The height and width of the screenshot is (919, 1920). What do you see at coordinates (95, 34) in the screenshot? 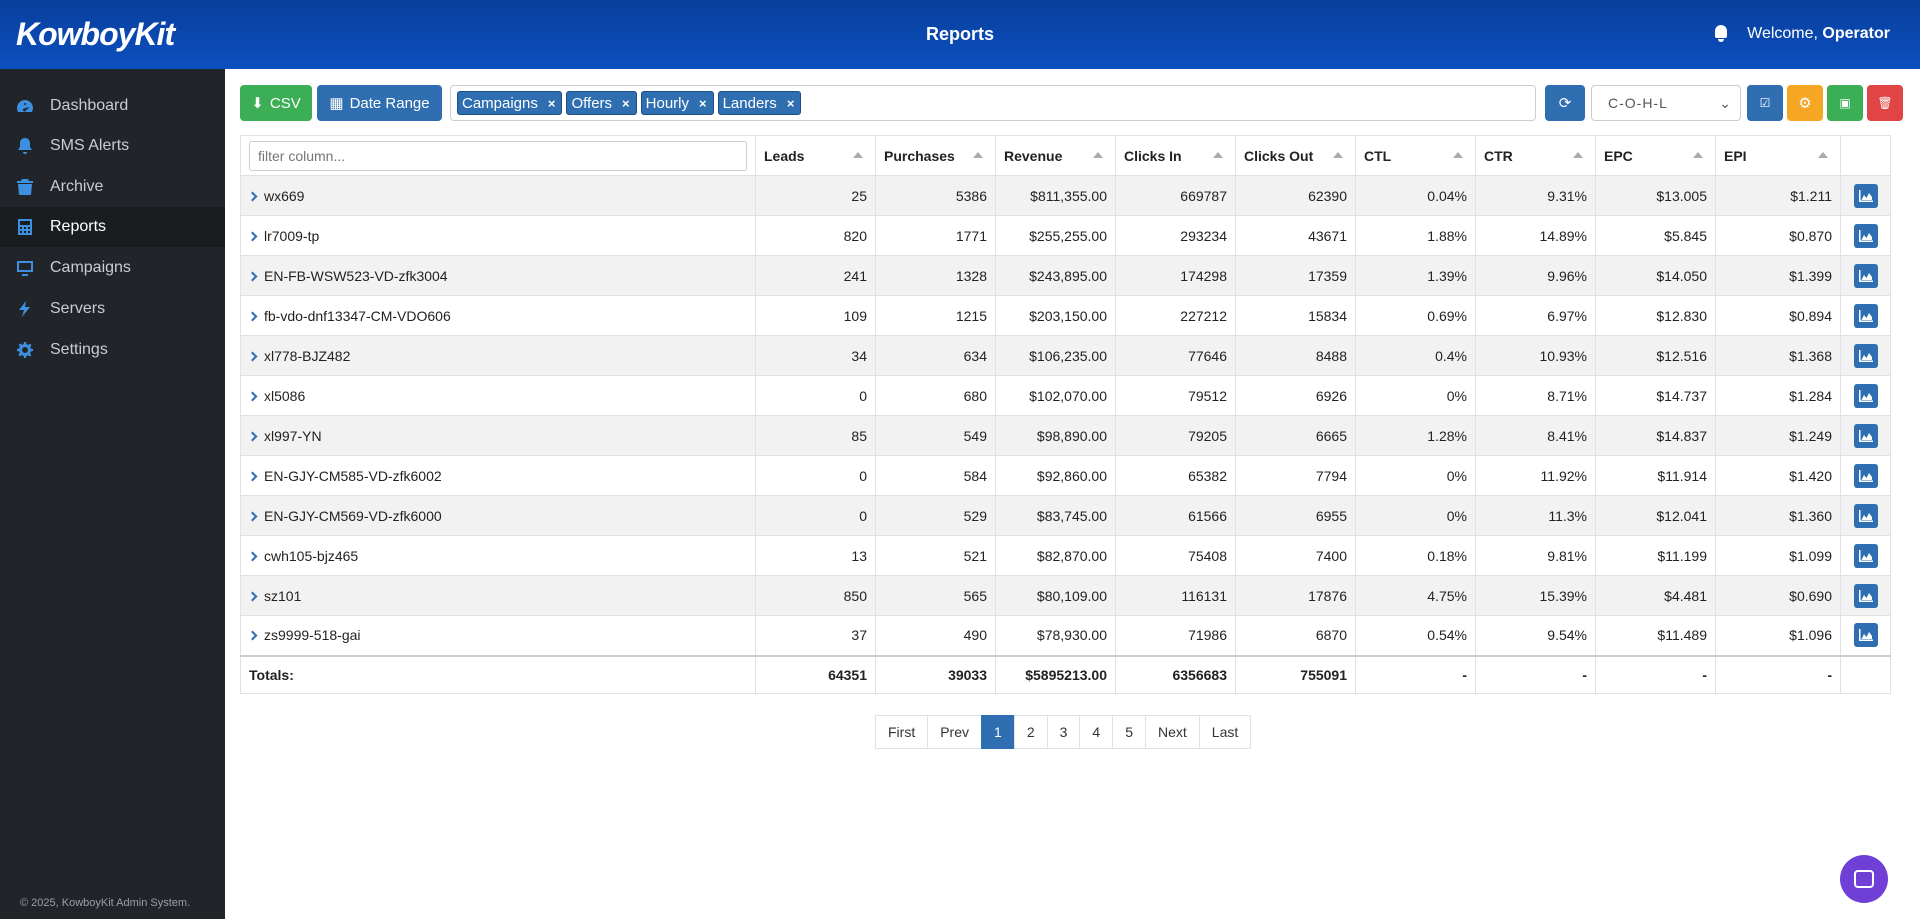
I see `logo: KowboyKit` at bounding box center [95, 34].